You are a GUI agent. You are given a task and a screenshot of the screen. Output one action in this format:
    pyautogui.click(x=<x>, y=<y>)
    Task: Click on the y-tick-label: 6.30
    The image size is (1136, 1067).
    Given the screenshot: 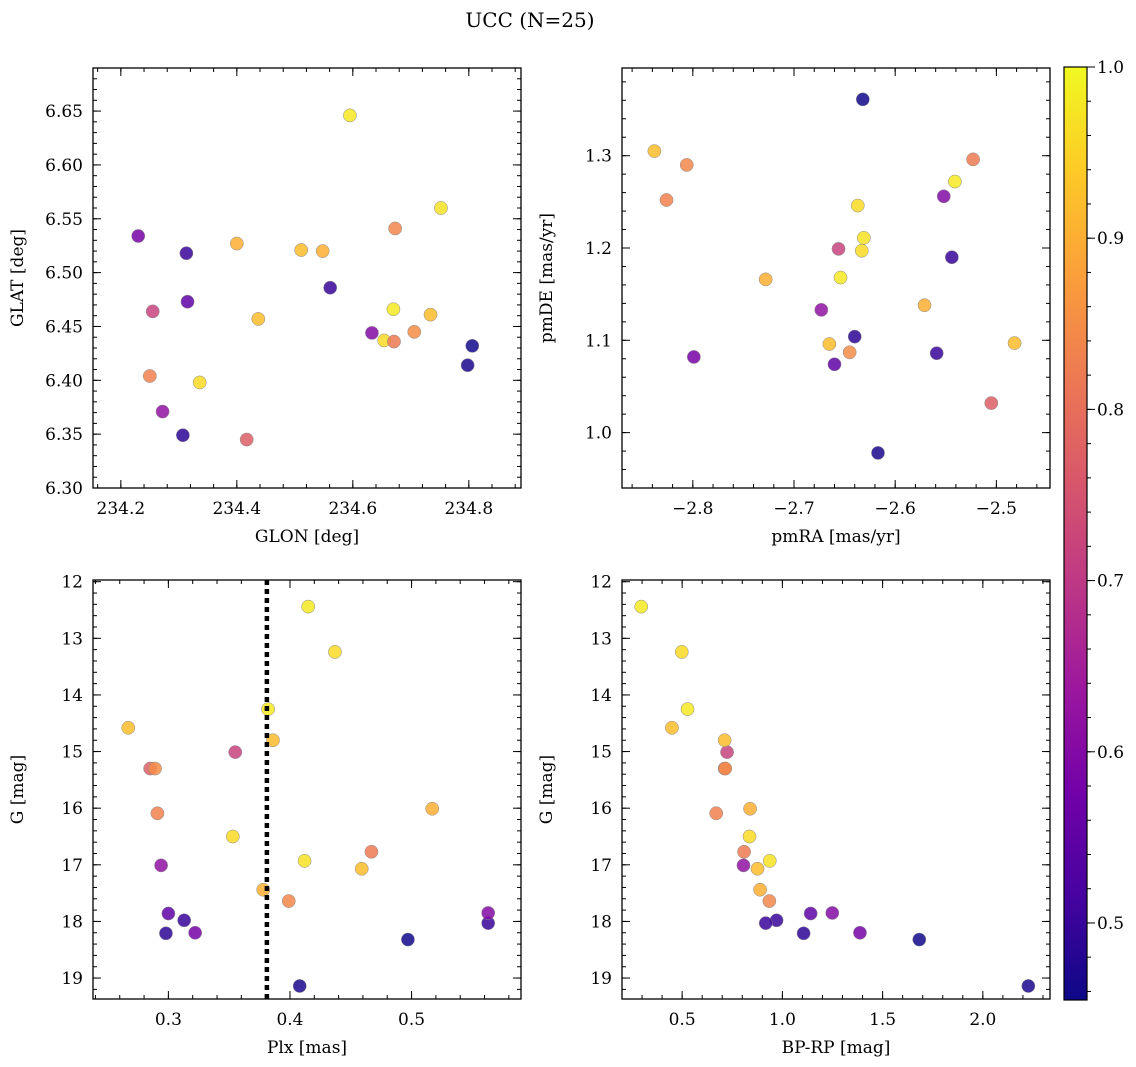 What is the action you would take?
    pyautogui.click(x=64, y=489)
    